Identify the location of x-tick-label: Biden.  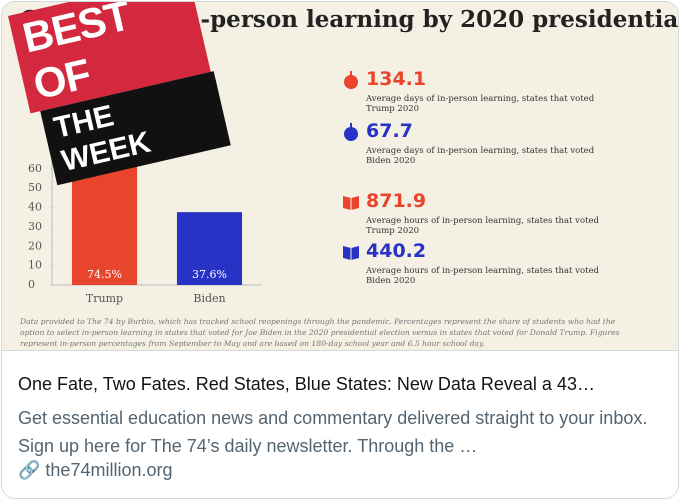
(209, 298).